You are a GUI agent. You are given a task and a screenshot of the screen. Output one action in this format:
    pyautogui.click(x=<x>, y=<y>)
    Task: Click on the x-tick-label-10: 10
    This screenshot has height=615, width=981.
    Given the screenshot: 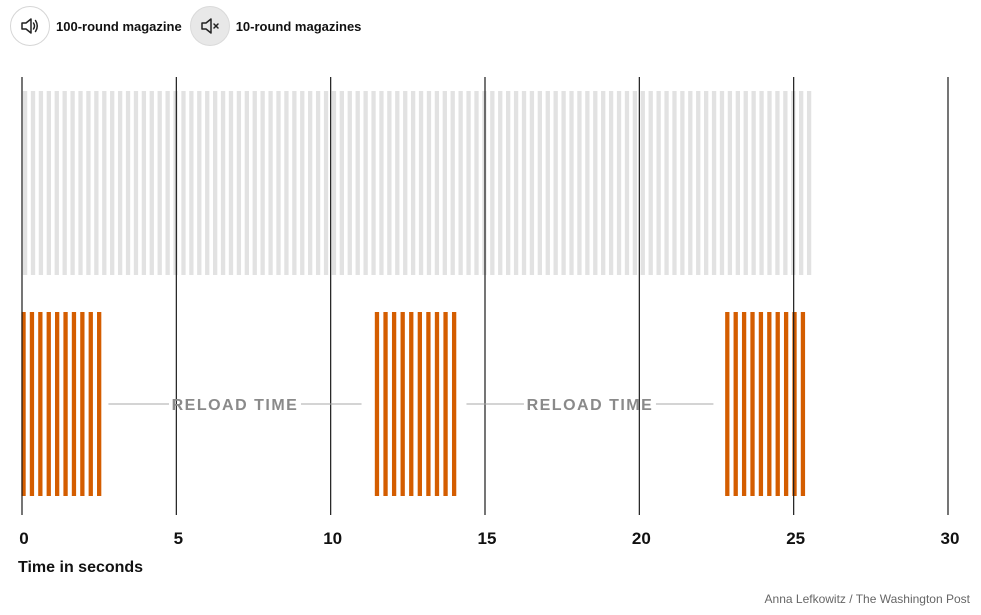 What is the action you would take?
    pyautogui.click(x=332, y=538)
    